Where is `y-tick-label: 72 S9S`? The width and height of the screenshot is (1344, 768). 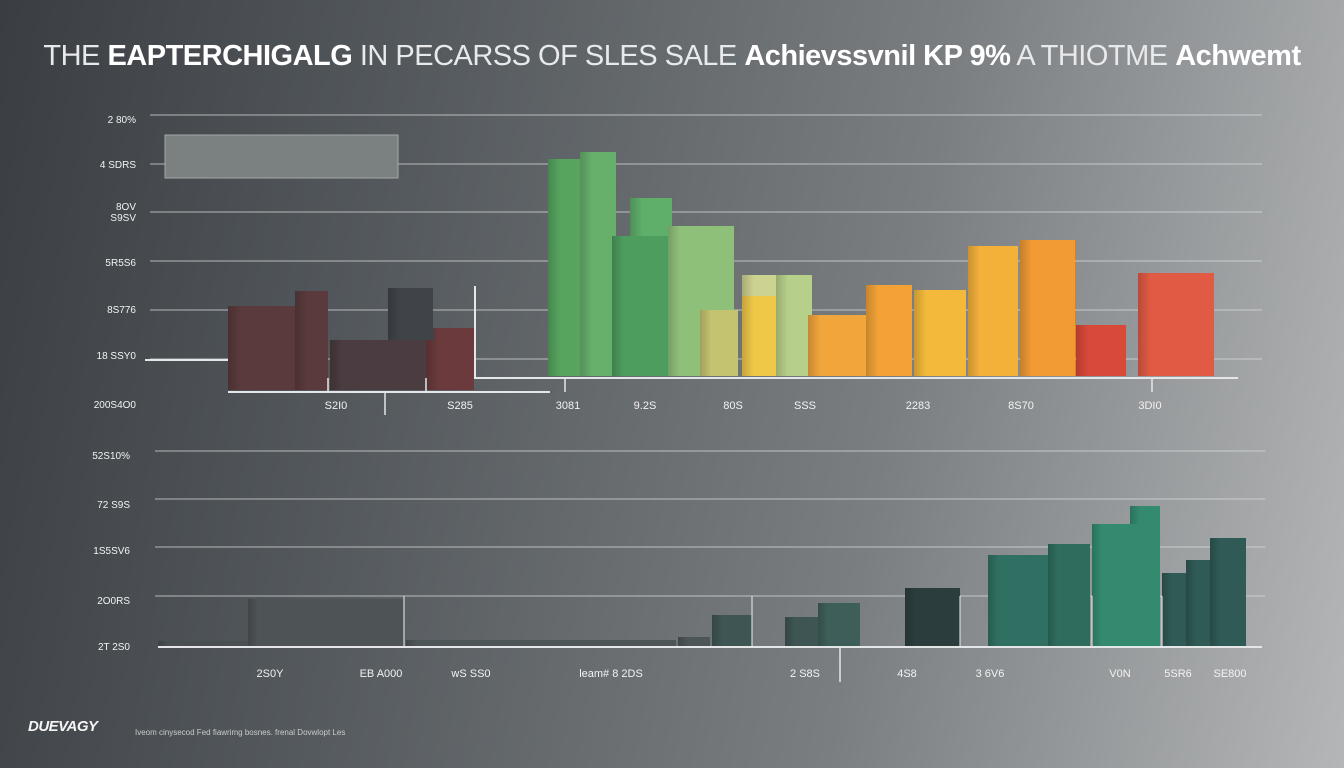
y-tick-label: 72 S9S is located at coordinates (113, 505).